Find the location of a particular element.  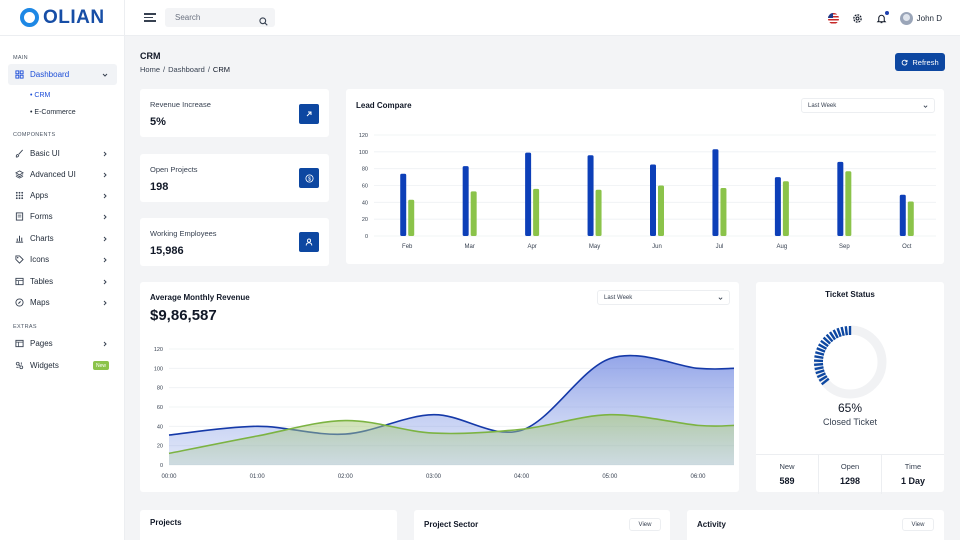

stat-card-employees: Working Employees 15,986 is located at coordinates (234, 242).